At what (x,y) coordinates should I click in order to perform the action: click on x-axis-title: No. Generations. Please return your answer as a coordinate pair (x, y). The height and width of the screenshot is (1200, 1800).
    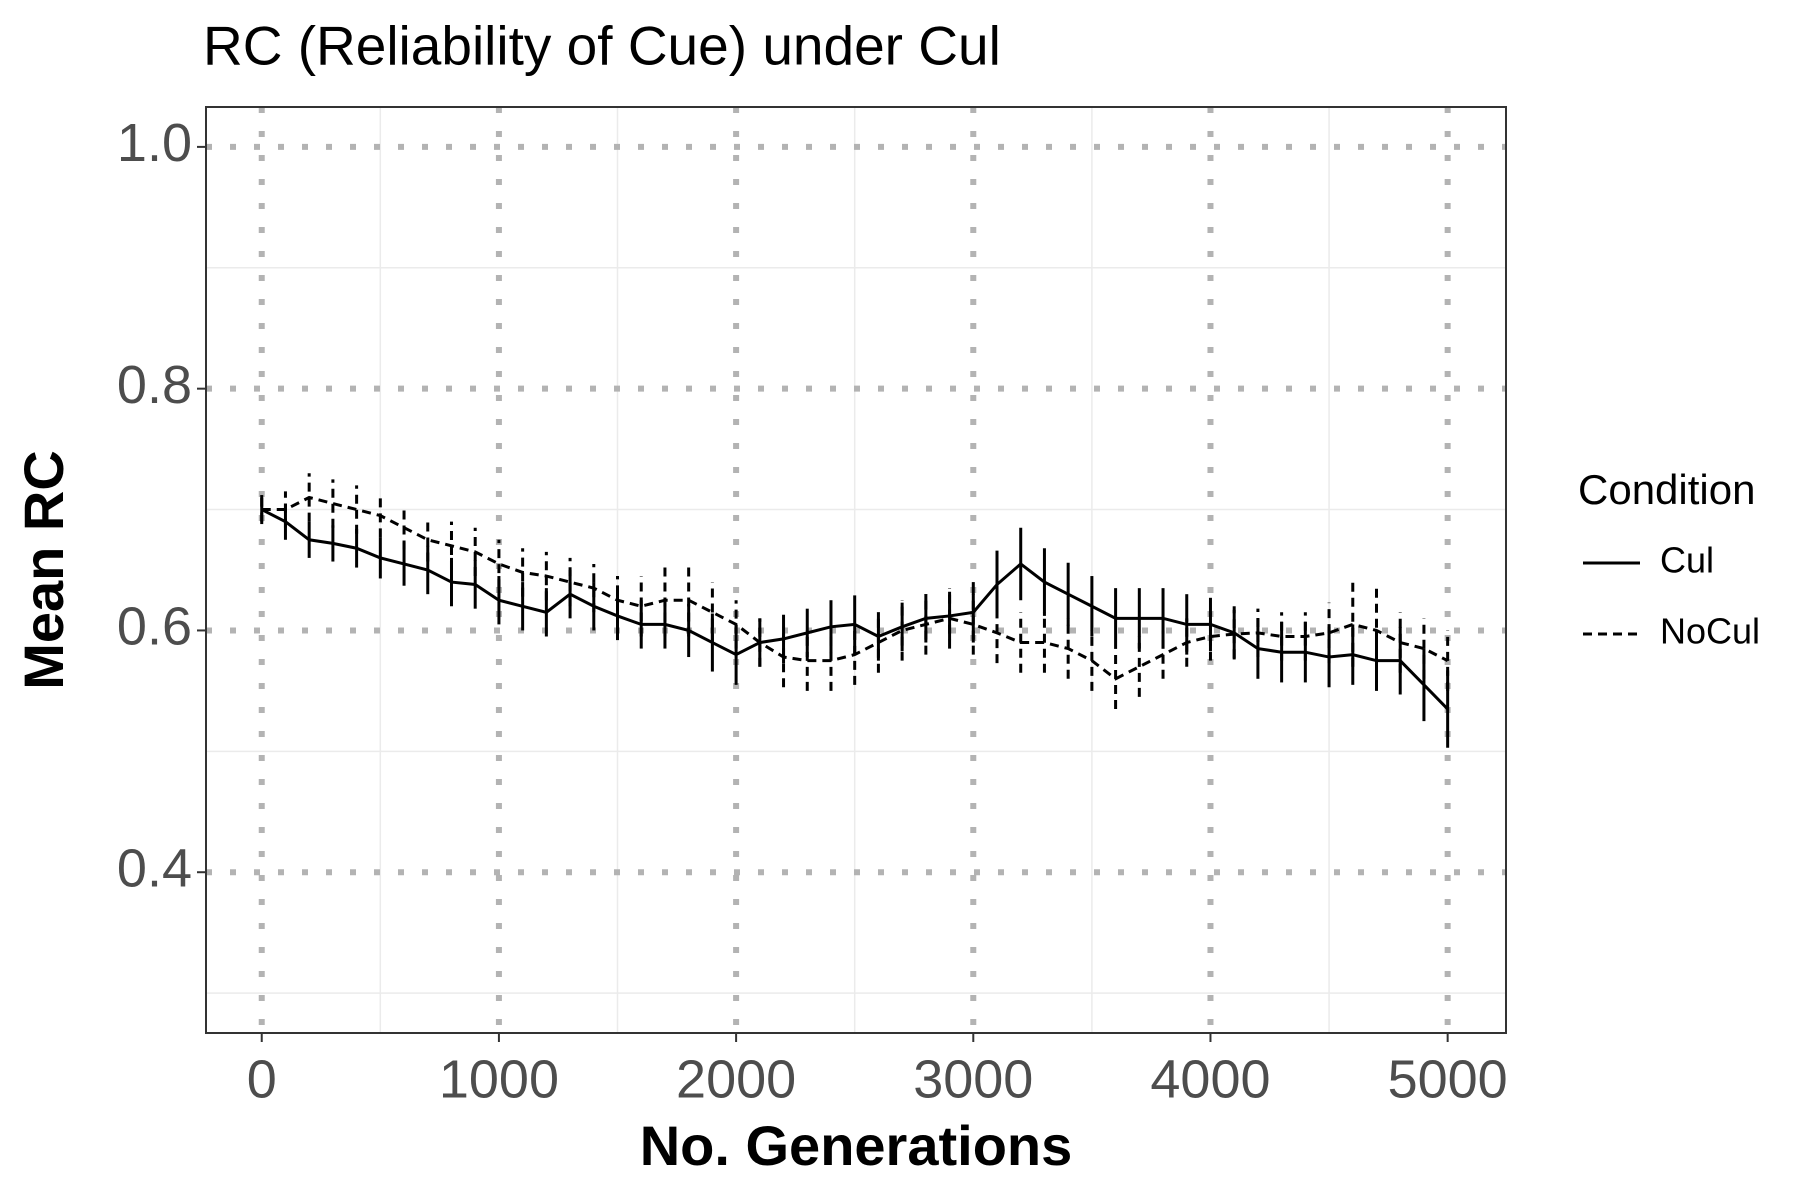
    Looking at the image, I should click on (856, 1145).